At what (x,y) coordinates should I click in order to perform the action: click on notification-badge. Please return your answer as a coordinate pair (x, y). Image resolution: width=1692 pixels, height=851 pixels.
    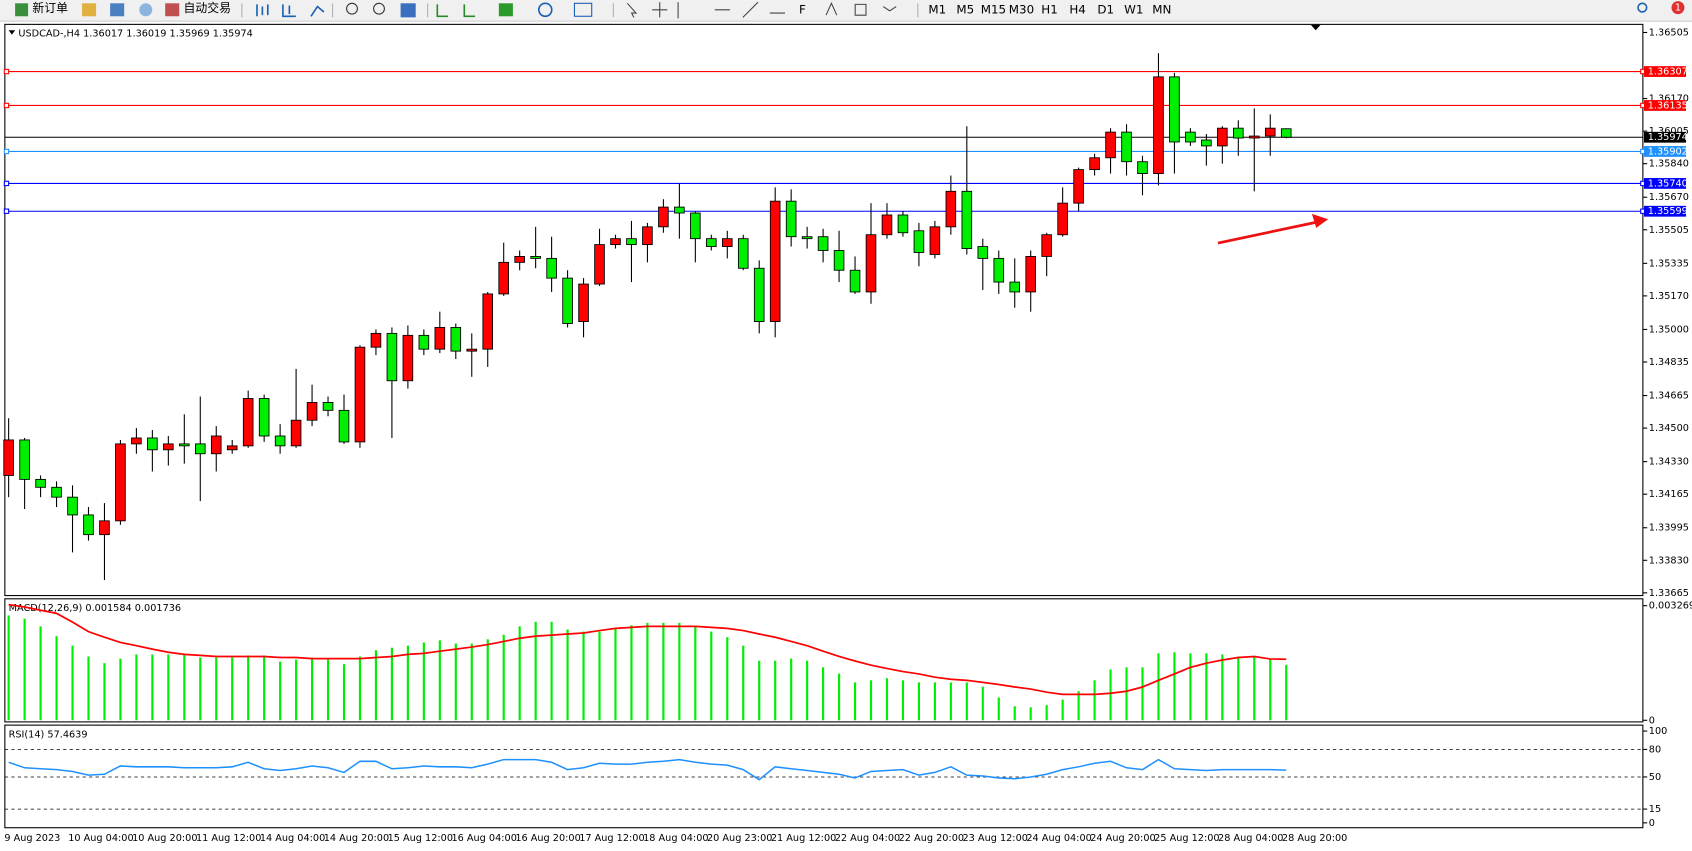
    Looking at the image, I should click on (1678, 8).